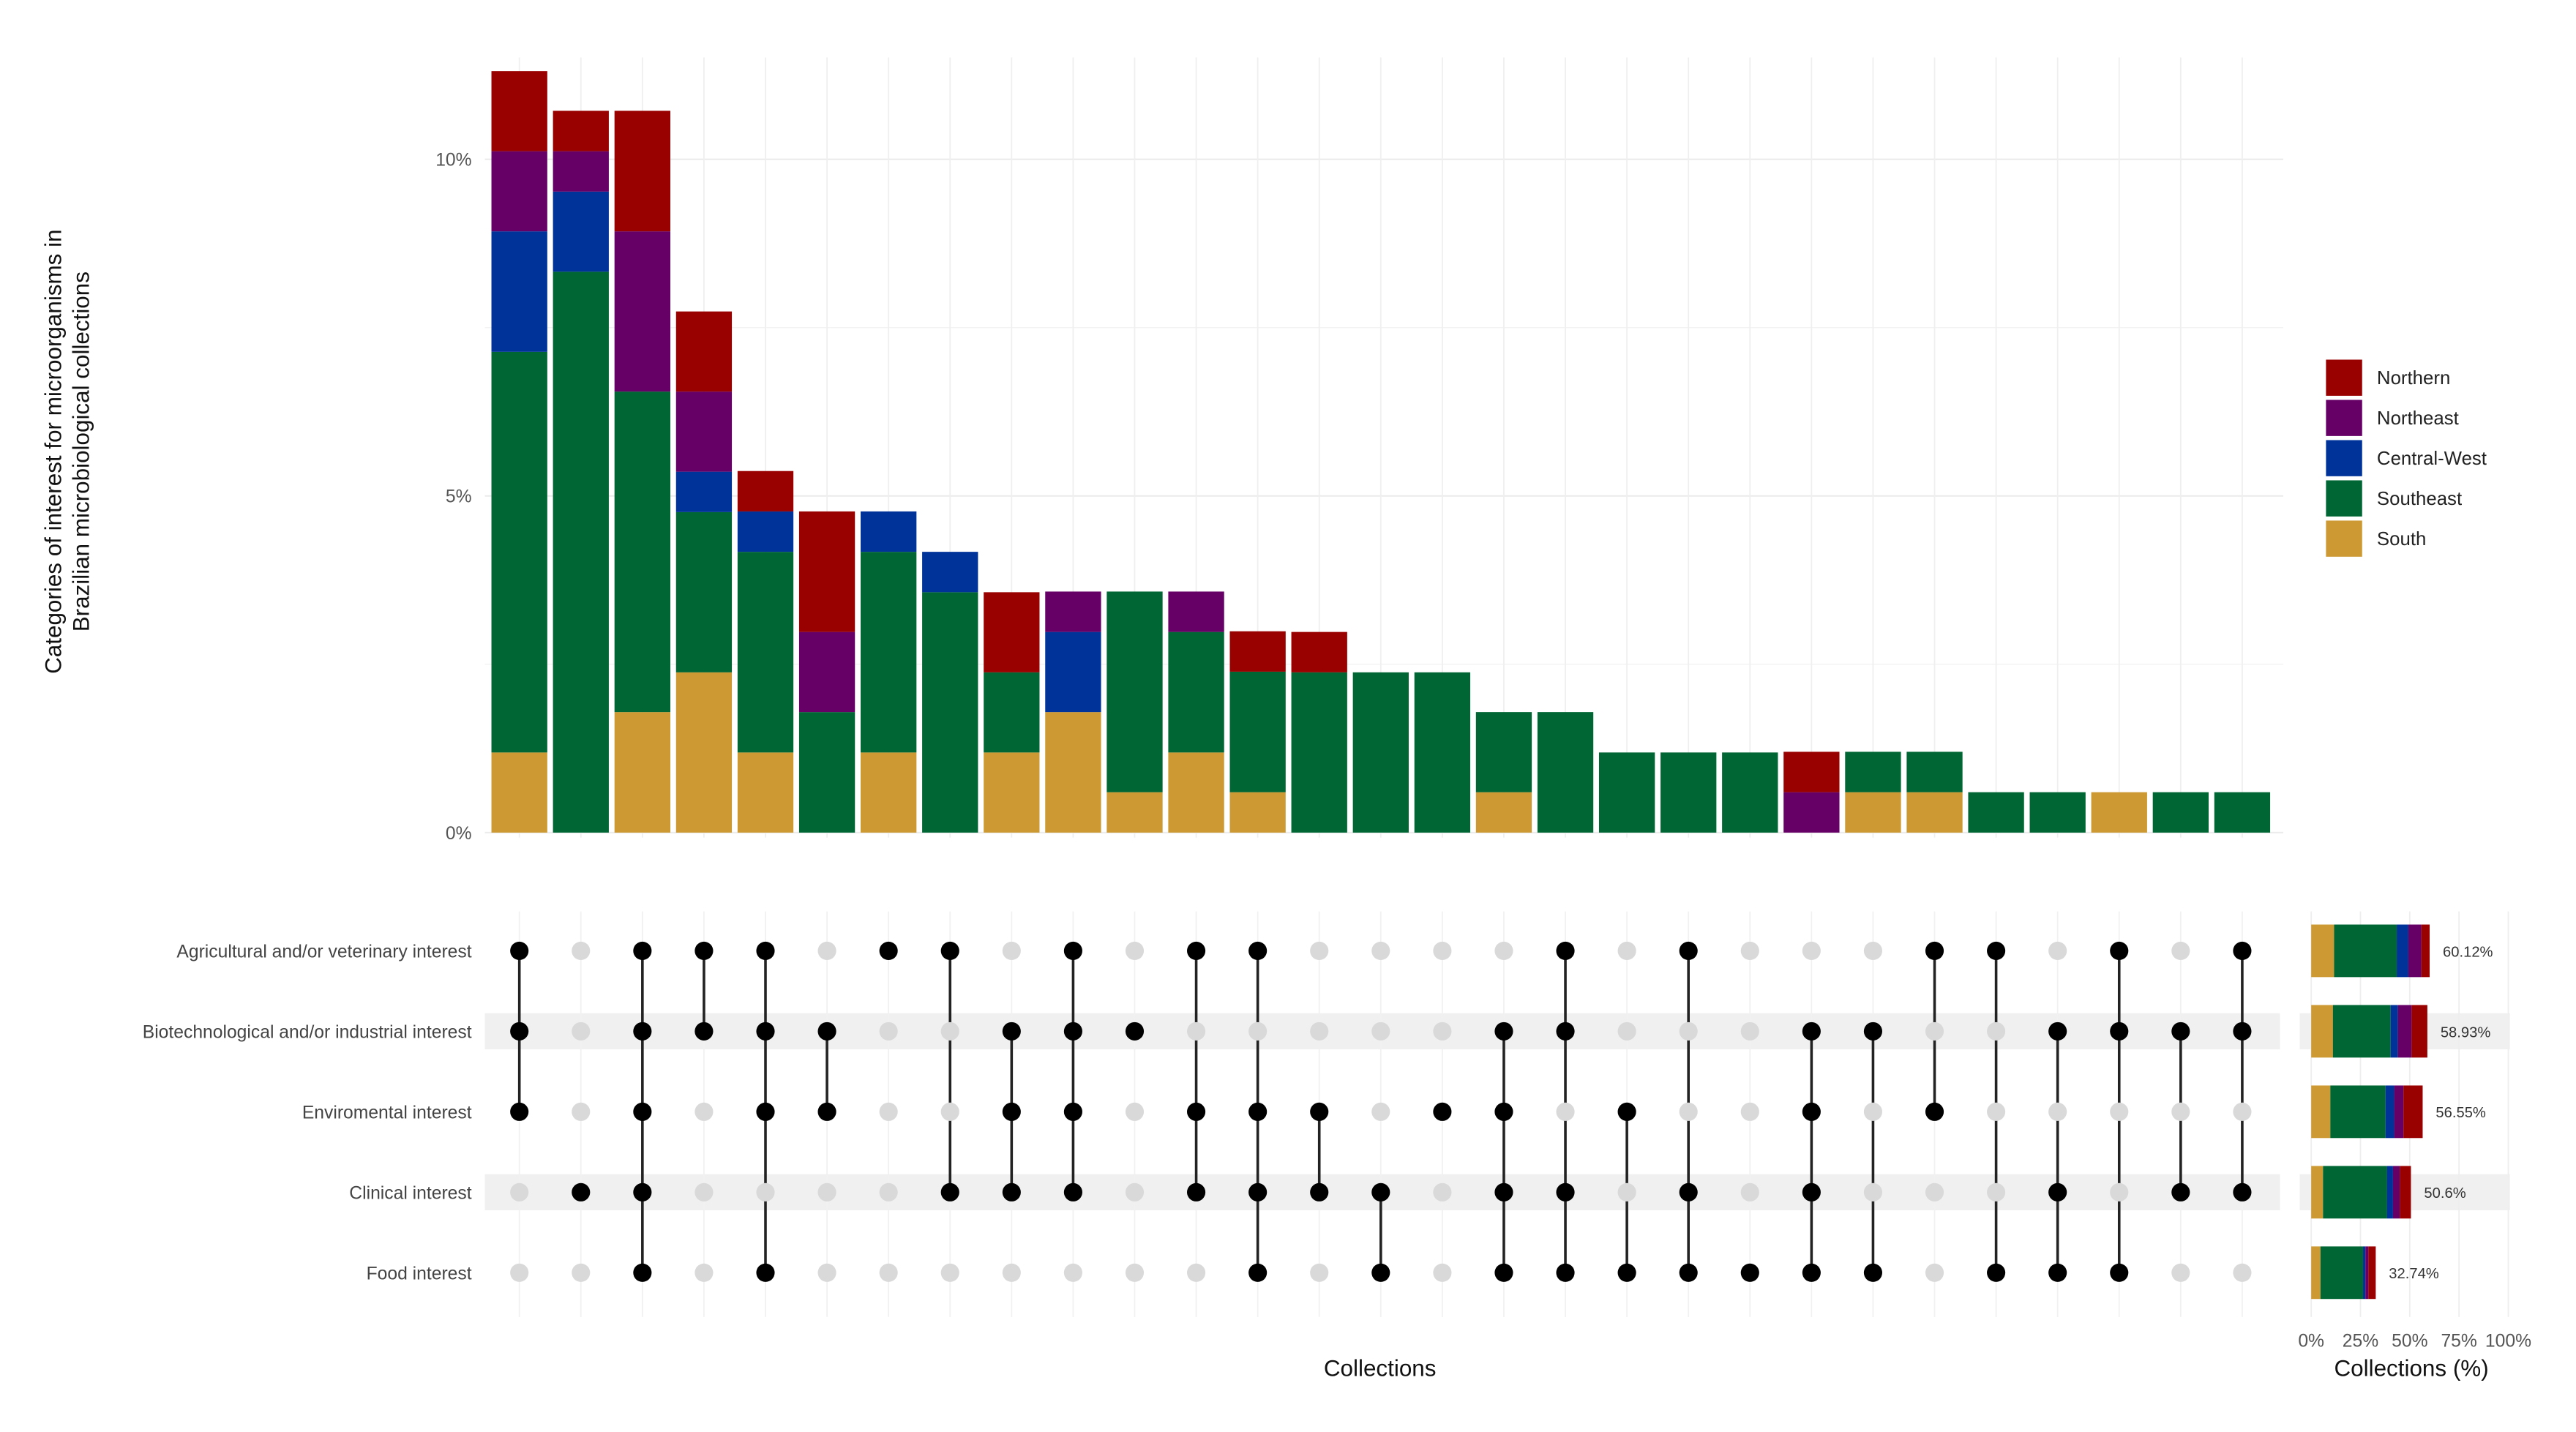 Image resolution: width=2576 pixels, height=1432 pixels. What do you see at coordinates (2344, 498) in the screenshot?
I see `legend-swatch-southeast` at bounding box center [2344, 498].